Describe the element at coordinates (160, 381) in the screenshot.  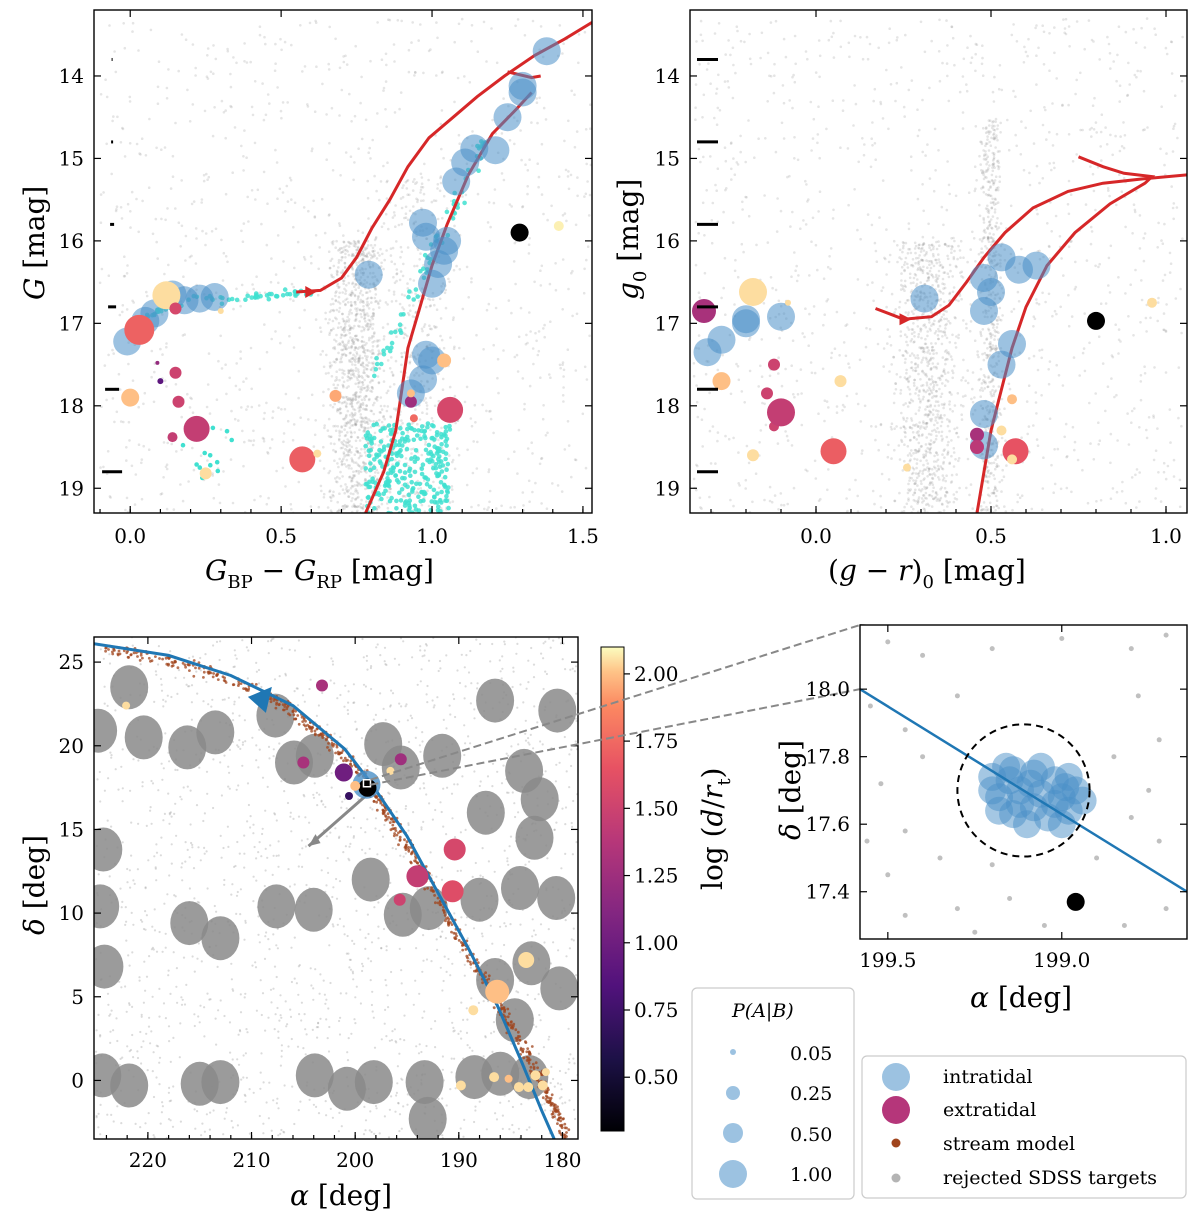
I see `extratidal-star` at that location.